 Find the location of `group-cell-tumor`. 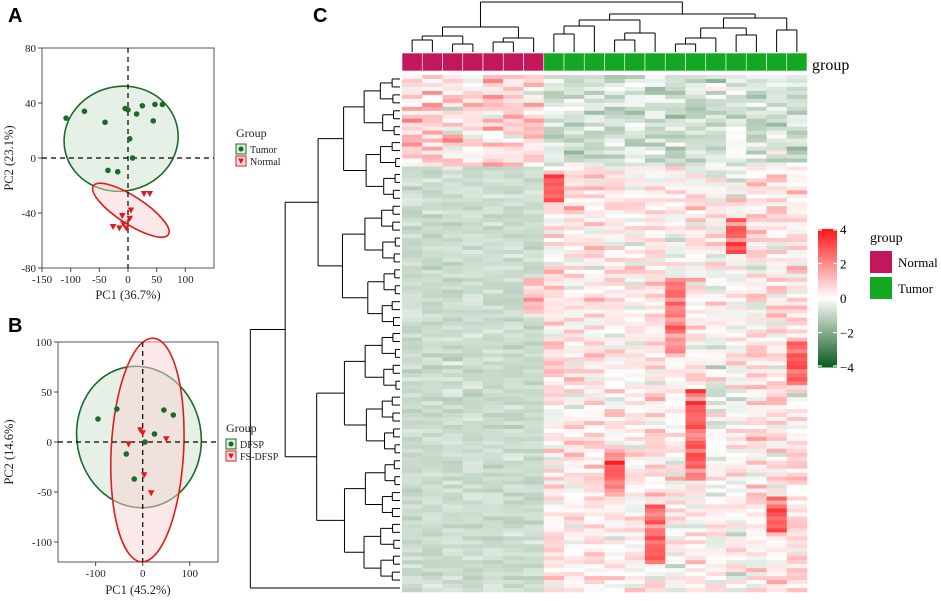

group-cell-tumor is located at coordinates (635, 62).